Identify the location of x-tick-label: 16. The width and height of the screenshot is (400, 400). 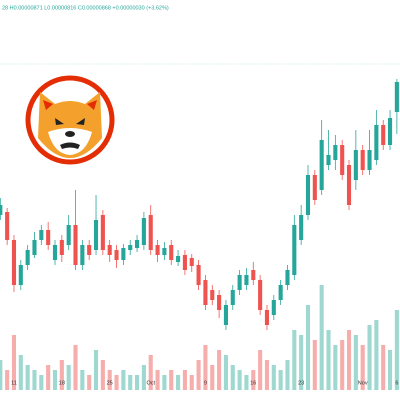
(253, 383).